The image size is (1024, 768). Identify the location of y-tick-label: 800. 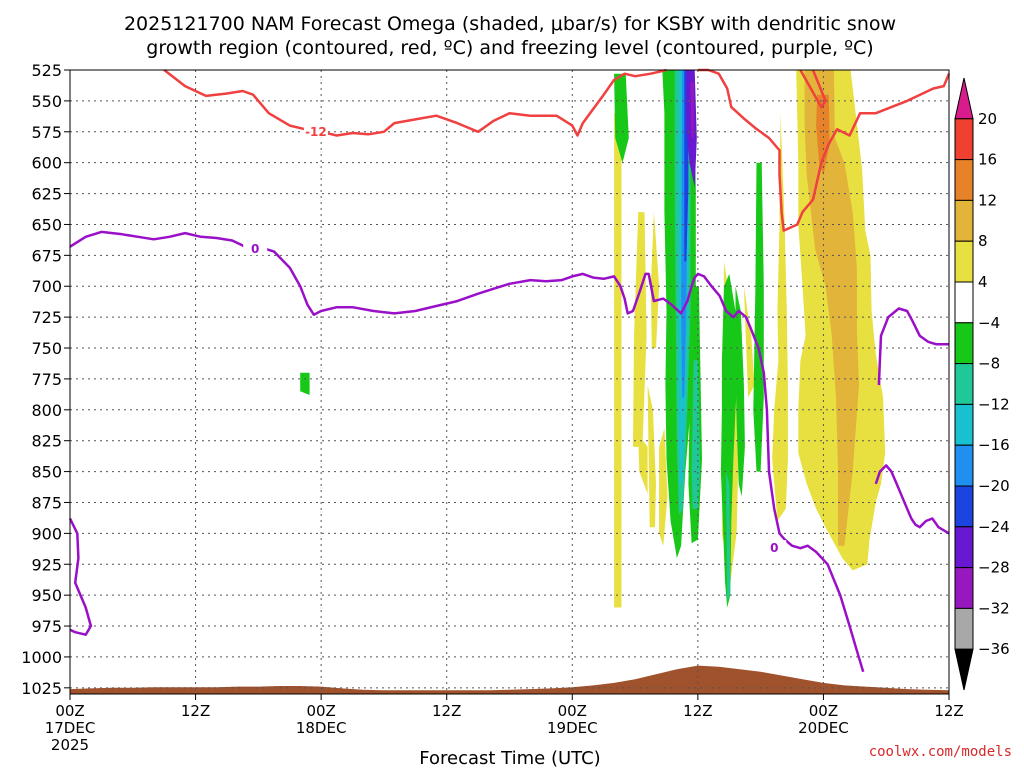
(46, 410).